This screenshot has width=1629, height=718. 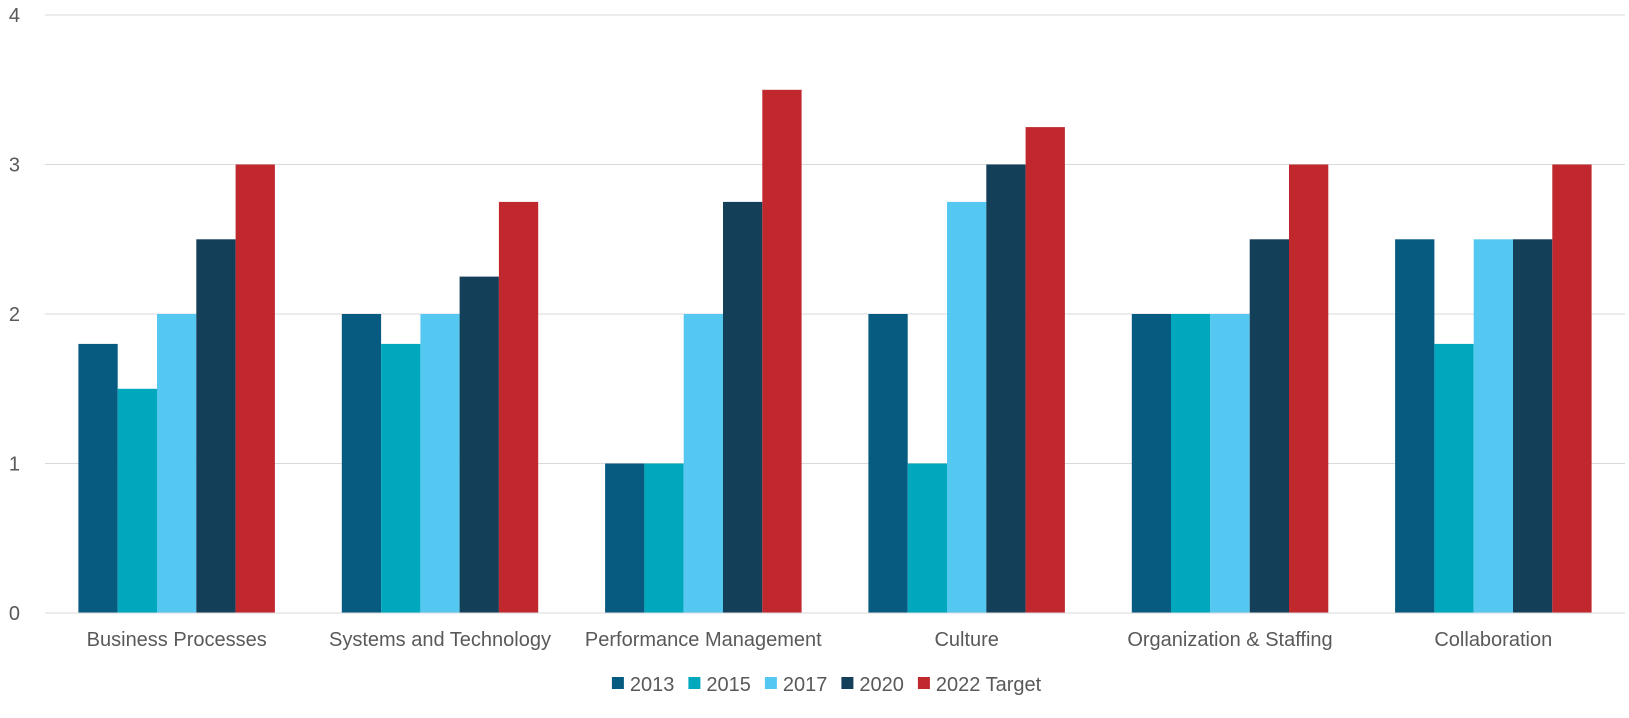 What do you see at coordinates (14, 465) in the screenshot?
I see `y-tick-label: 1` at bounding box center [14, 465].